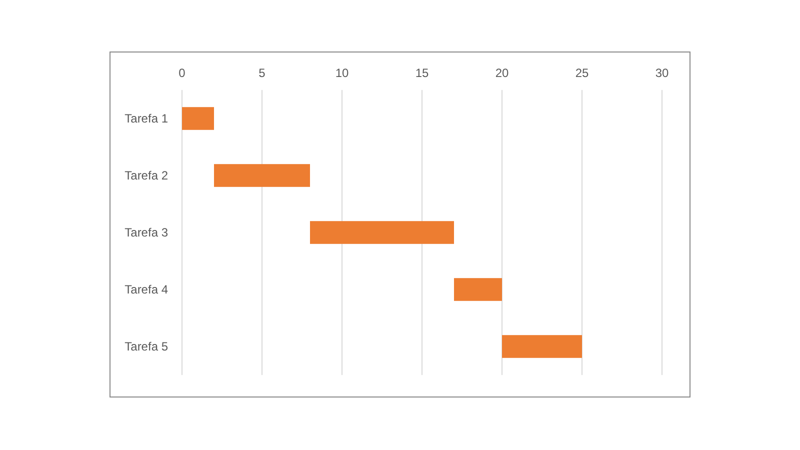  What do you see at coordinates (662, 73) in the screenshot?
I see `x-tick-label: 30` at bounding box center [662, 73].